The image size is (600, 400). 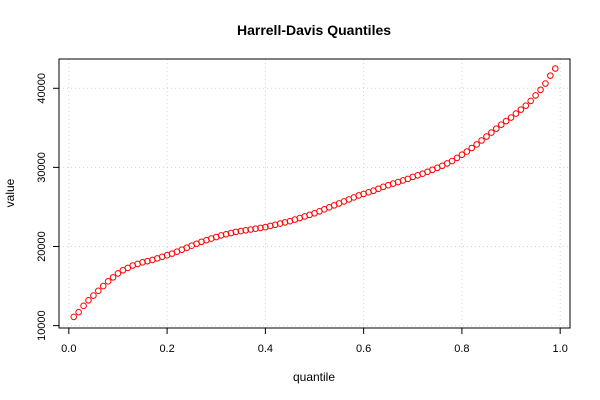 What do you see at coordinates (10, 192) in the screenshot?
I see `y-axis-label: value` at bounding box center [10, 192].